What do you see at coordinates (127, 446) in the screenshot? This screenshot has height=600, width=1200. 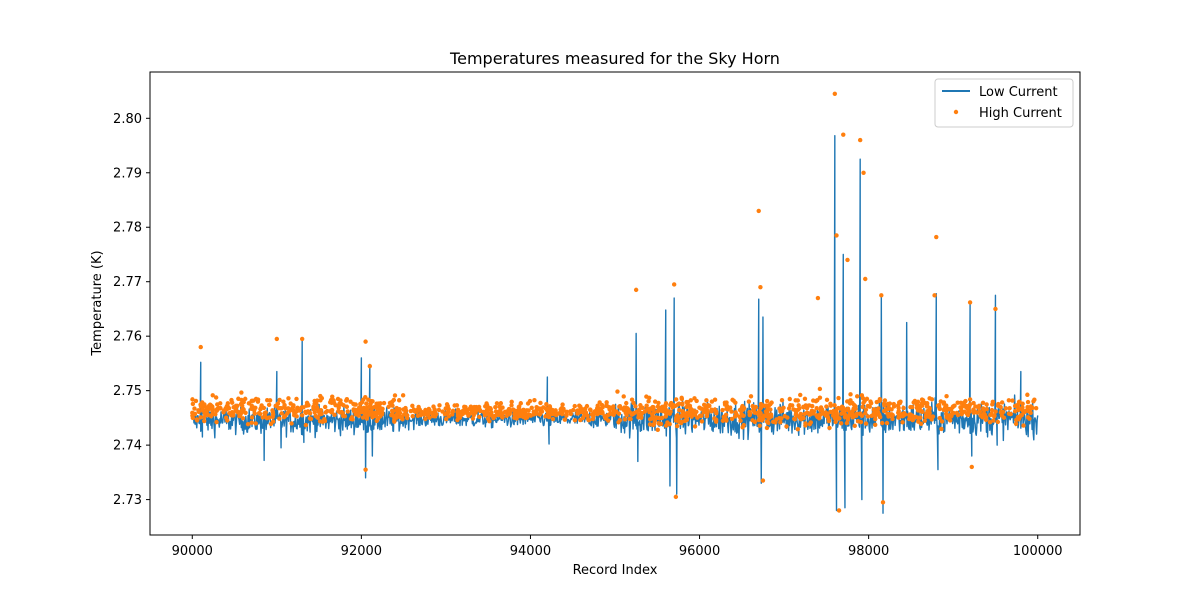 I see `y-tick-label: 2.74` at bounding box center [127, 446].